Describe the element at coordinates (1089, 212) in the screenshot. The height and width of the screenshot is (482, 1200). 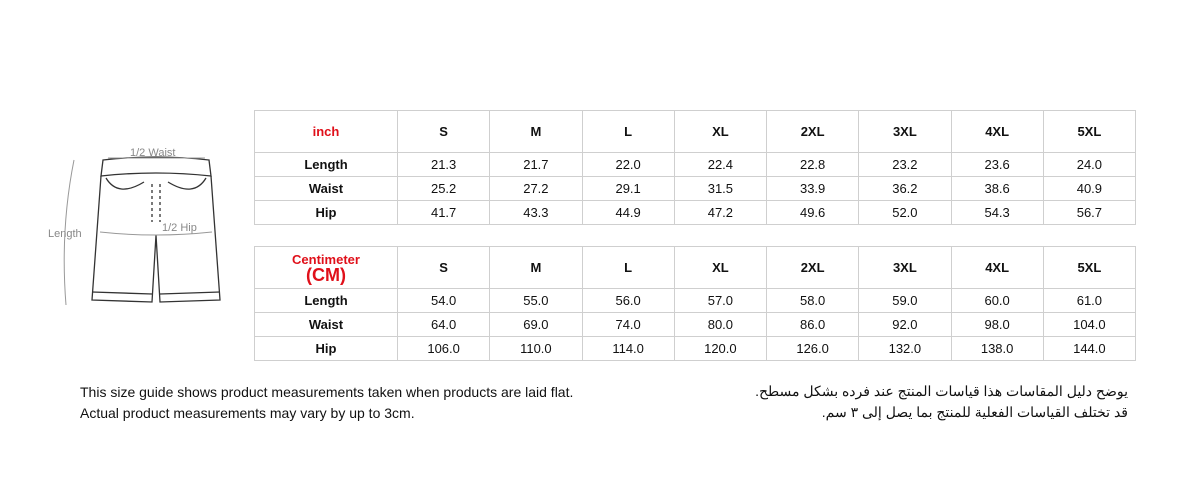
I see `value-cell: 56.7` at that location.